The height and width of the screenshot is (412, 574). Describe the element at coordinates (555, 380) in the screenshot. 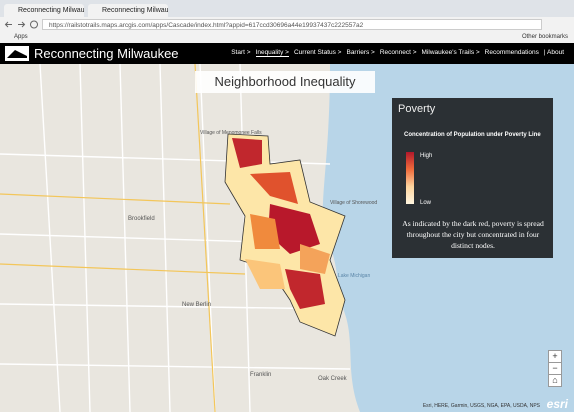

I see `home-button: ⌂` at that location.